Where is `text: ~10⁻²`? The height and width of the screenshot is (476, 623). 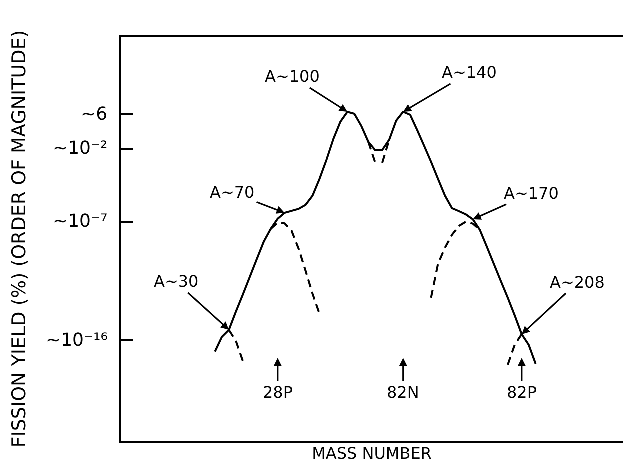
text: ~10⁻² is located at coordinates (80, 148).